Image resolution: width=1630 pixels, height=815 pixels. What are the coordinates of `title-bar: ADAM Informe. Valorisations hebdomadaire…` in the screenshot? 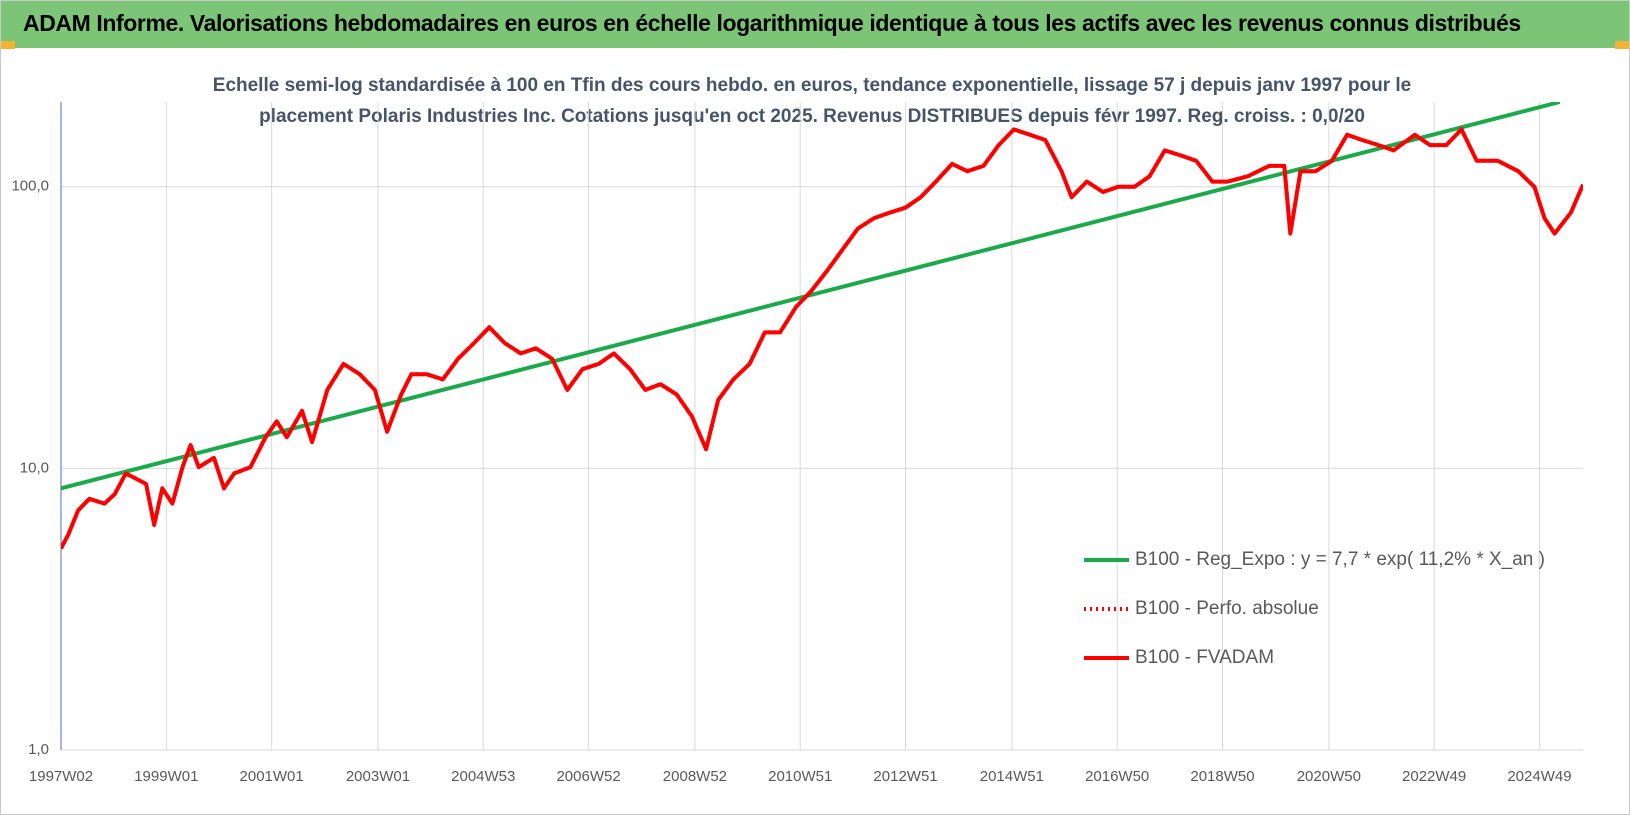 It's located at (815, 24).